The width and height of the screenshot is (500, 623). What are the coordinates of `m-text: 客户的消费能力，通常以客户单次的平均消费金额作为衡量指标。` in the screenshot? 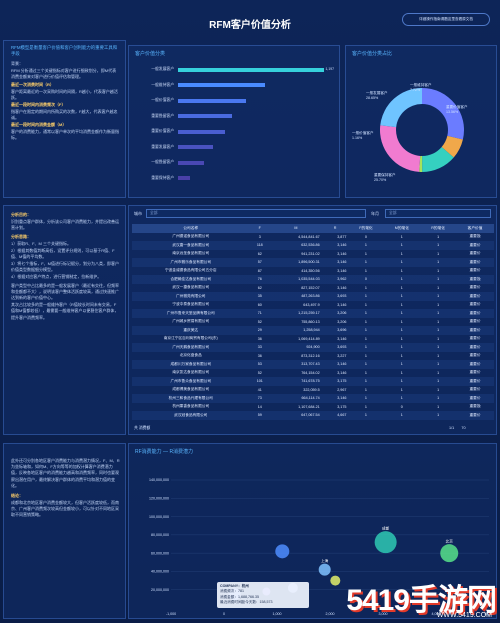 It's located at (65, 134).